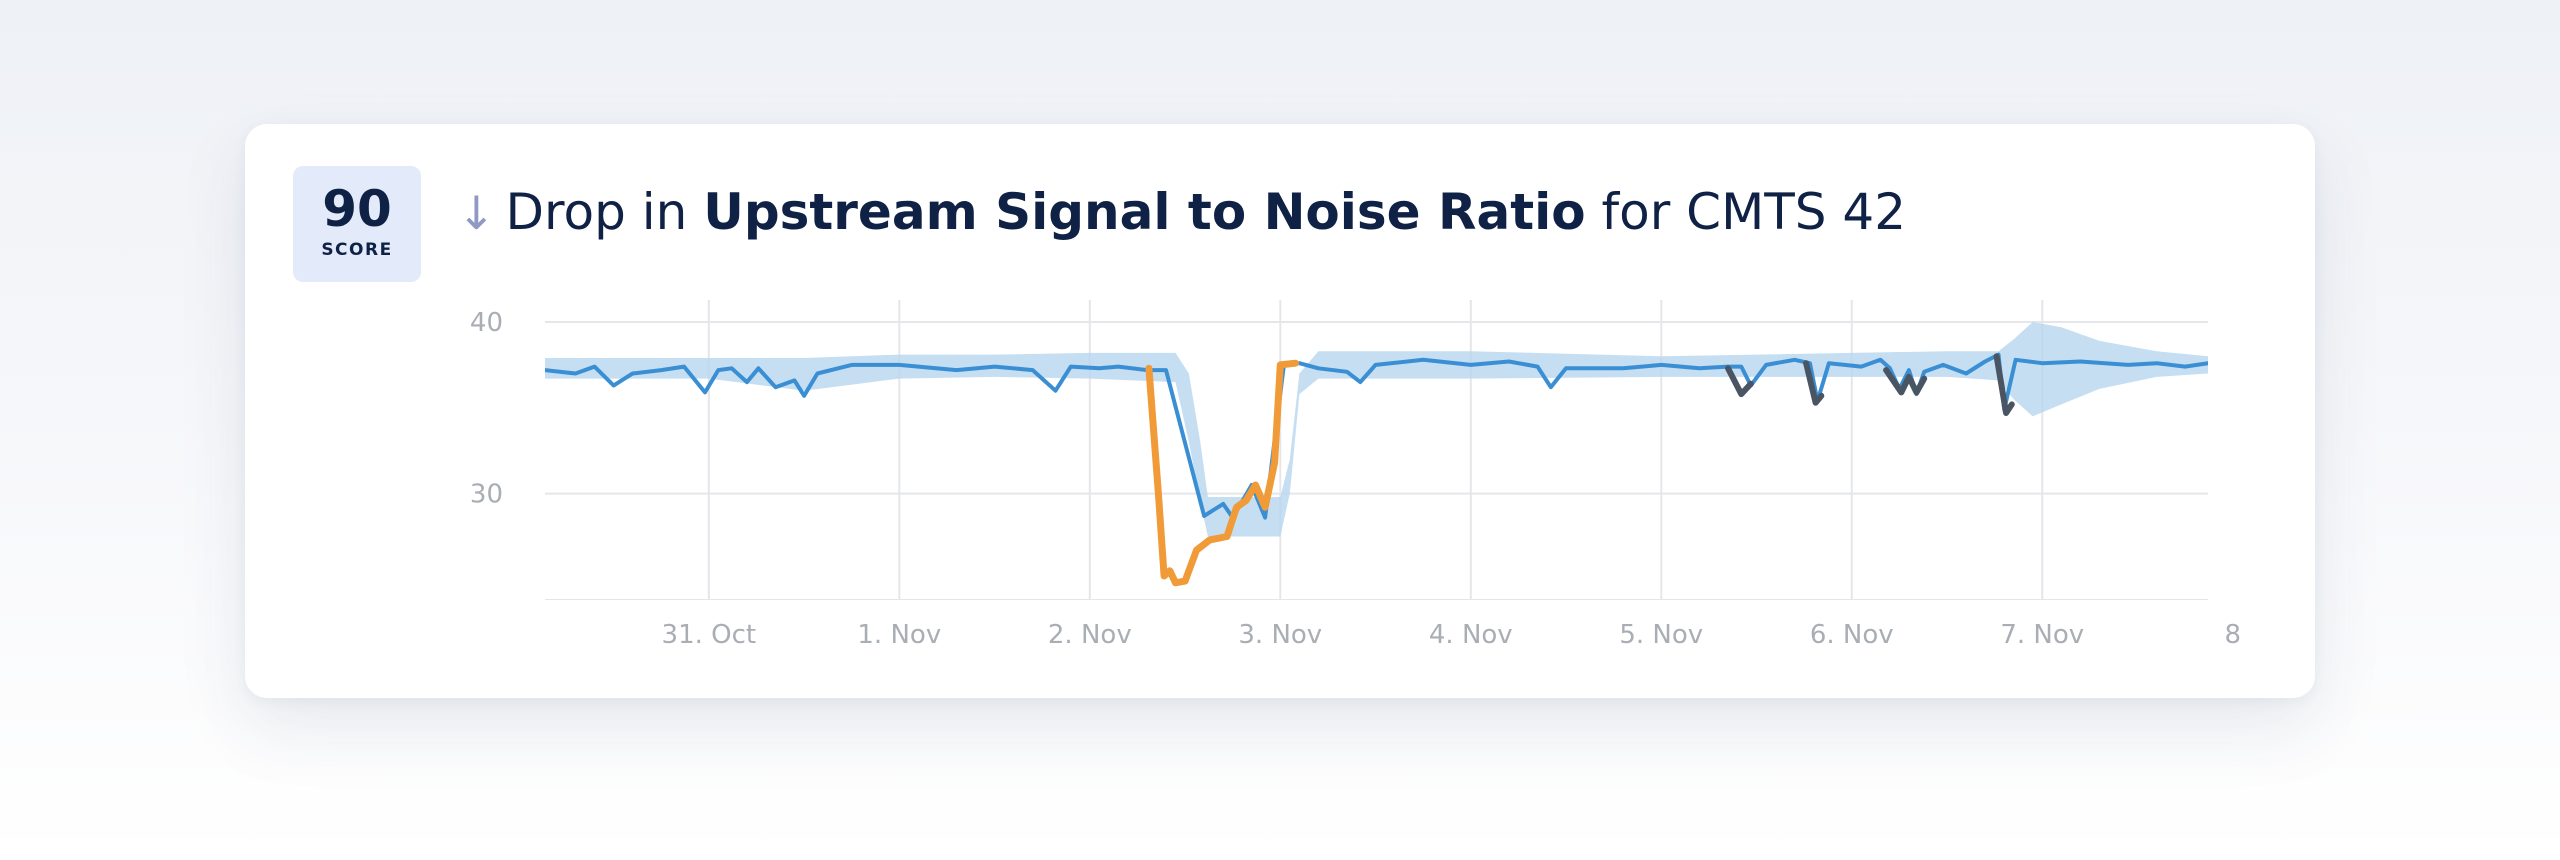 The image size is (2560, 860). What do you see at coordinates (1852, 635) in the screenshot?
I see `x-tick-label: 6. Nov` at bounding box center [1852, 635].